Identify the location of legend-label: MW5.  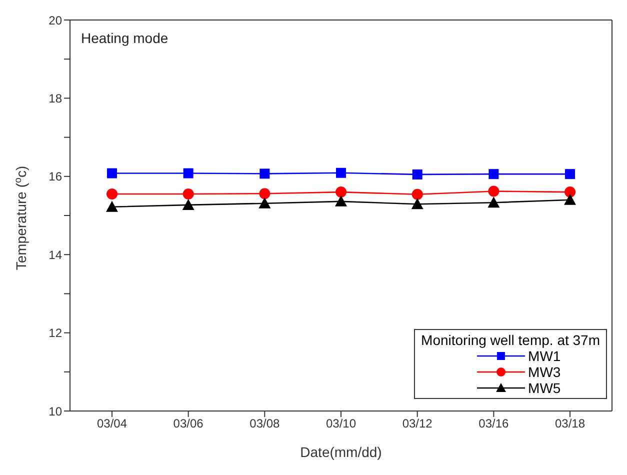
(544, 388).